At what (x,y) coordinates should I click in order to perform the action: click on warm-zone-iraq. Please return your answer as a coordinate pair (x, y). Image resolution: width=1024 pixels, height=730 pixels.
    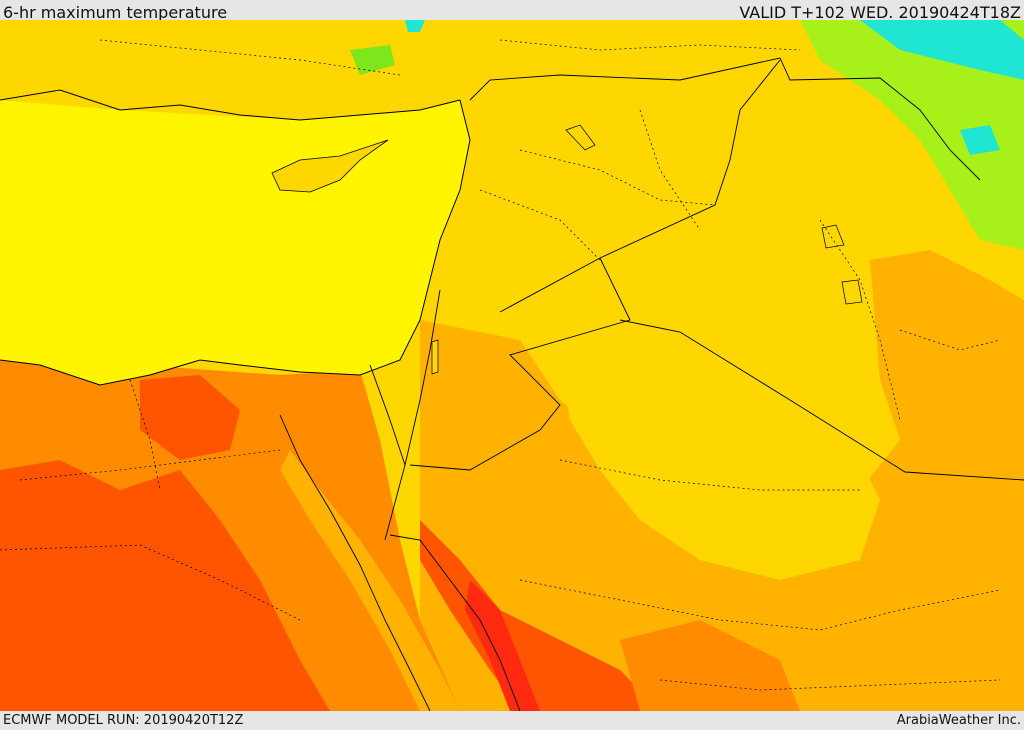
    Looking at the image, I should click on (947, 370).